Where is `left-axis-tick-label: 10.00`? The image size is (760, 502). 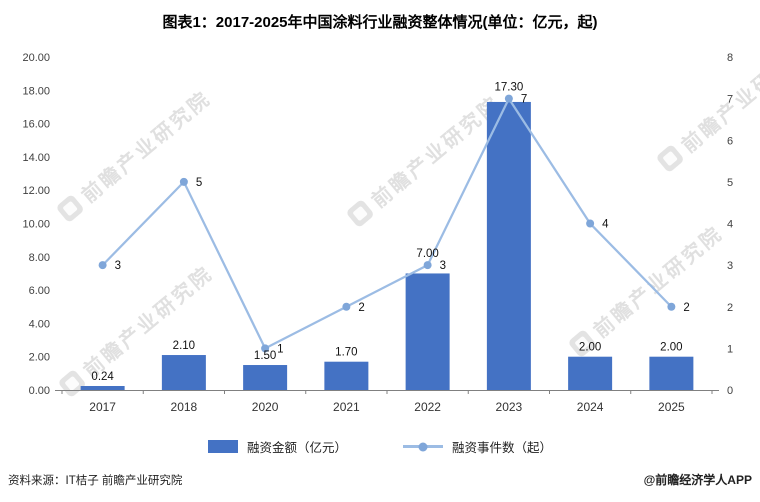
left-axis-tick-label: 10.00 is located at coordinates (36, 225).